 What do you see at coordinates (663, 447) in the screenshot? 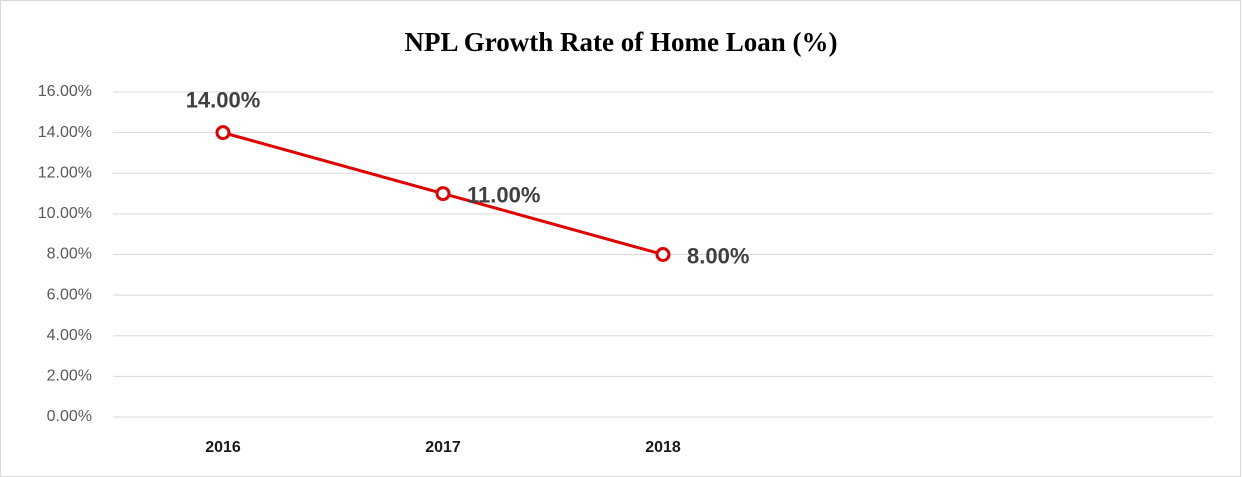
I see `x-tick-label: 2018` at bounding box center [663, 447].